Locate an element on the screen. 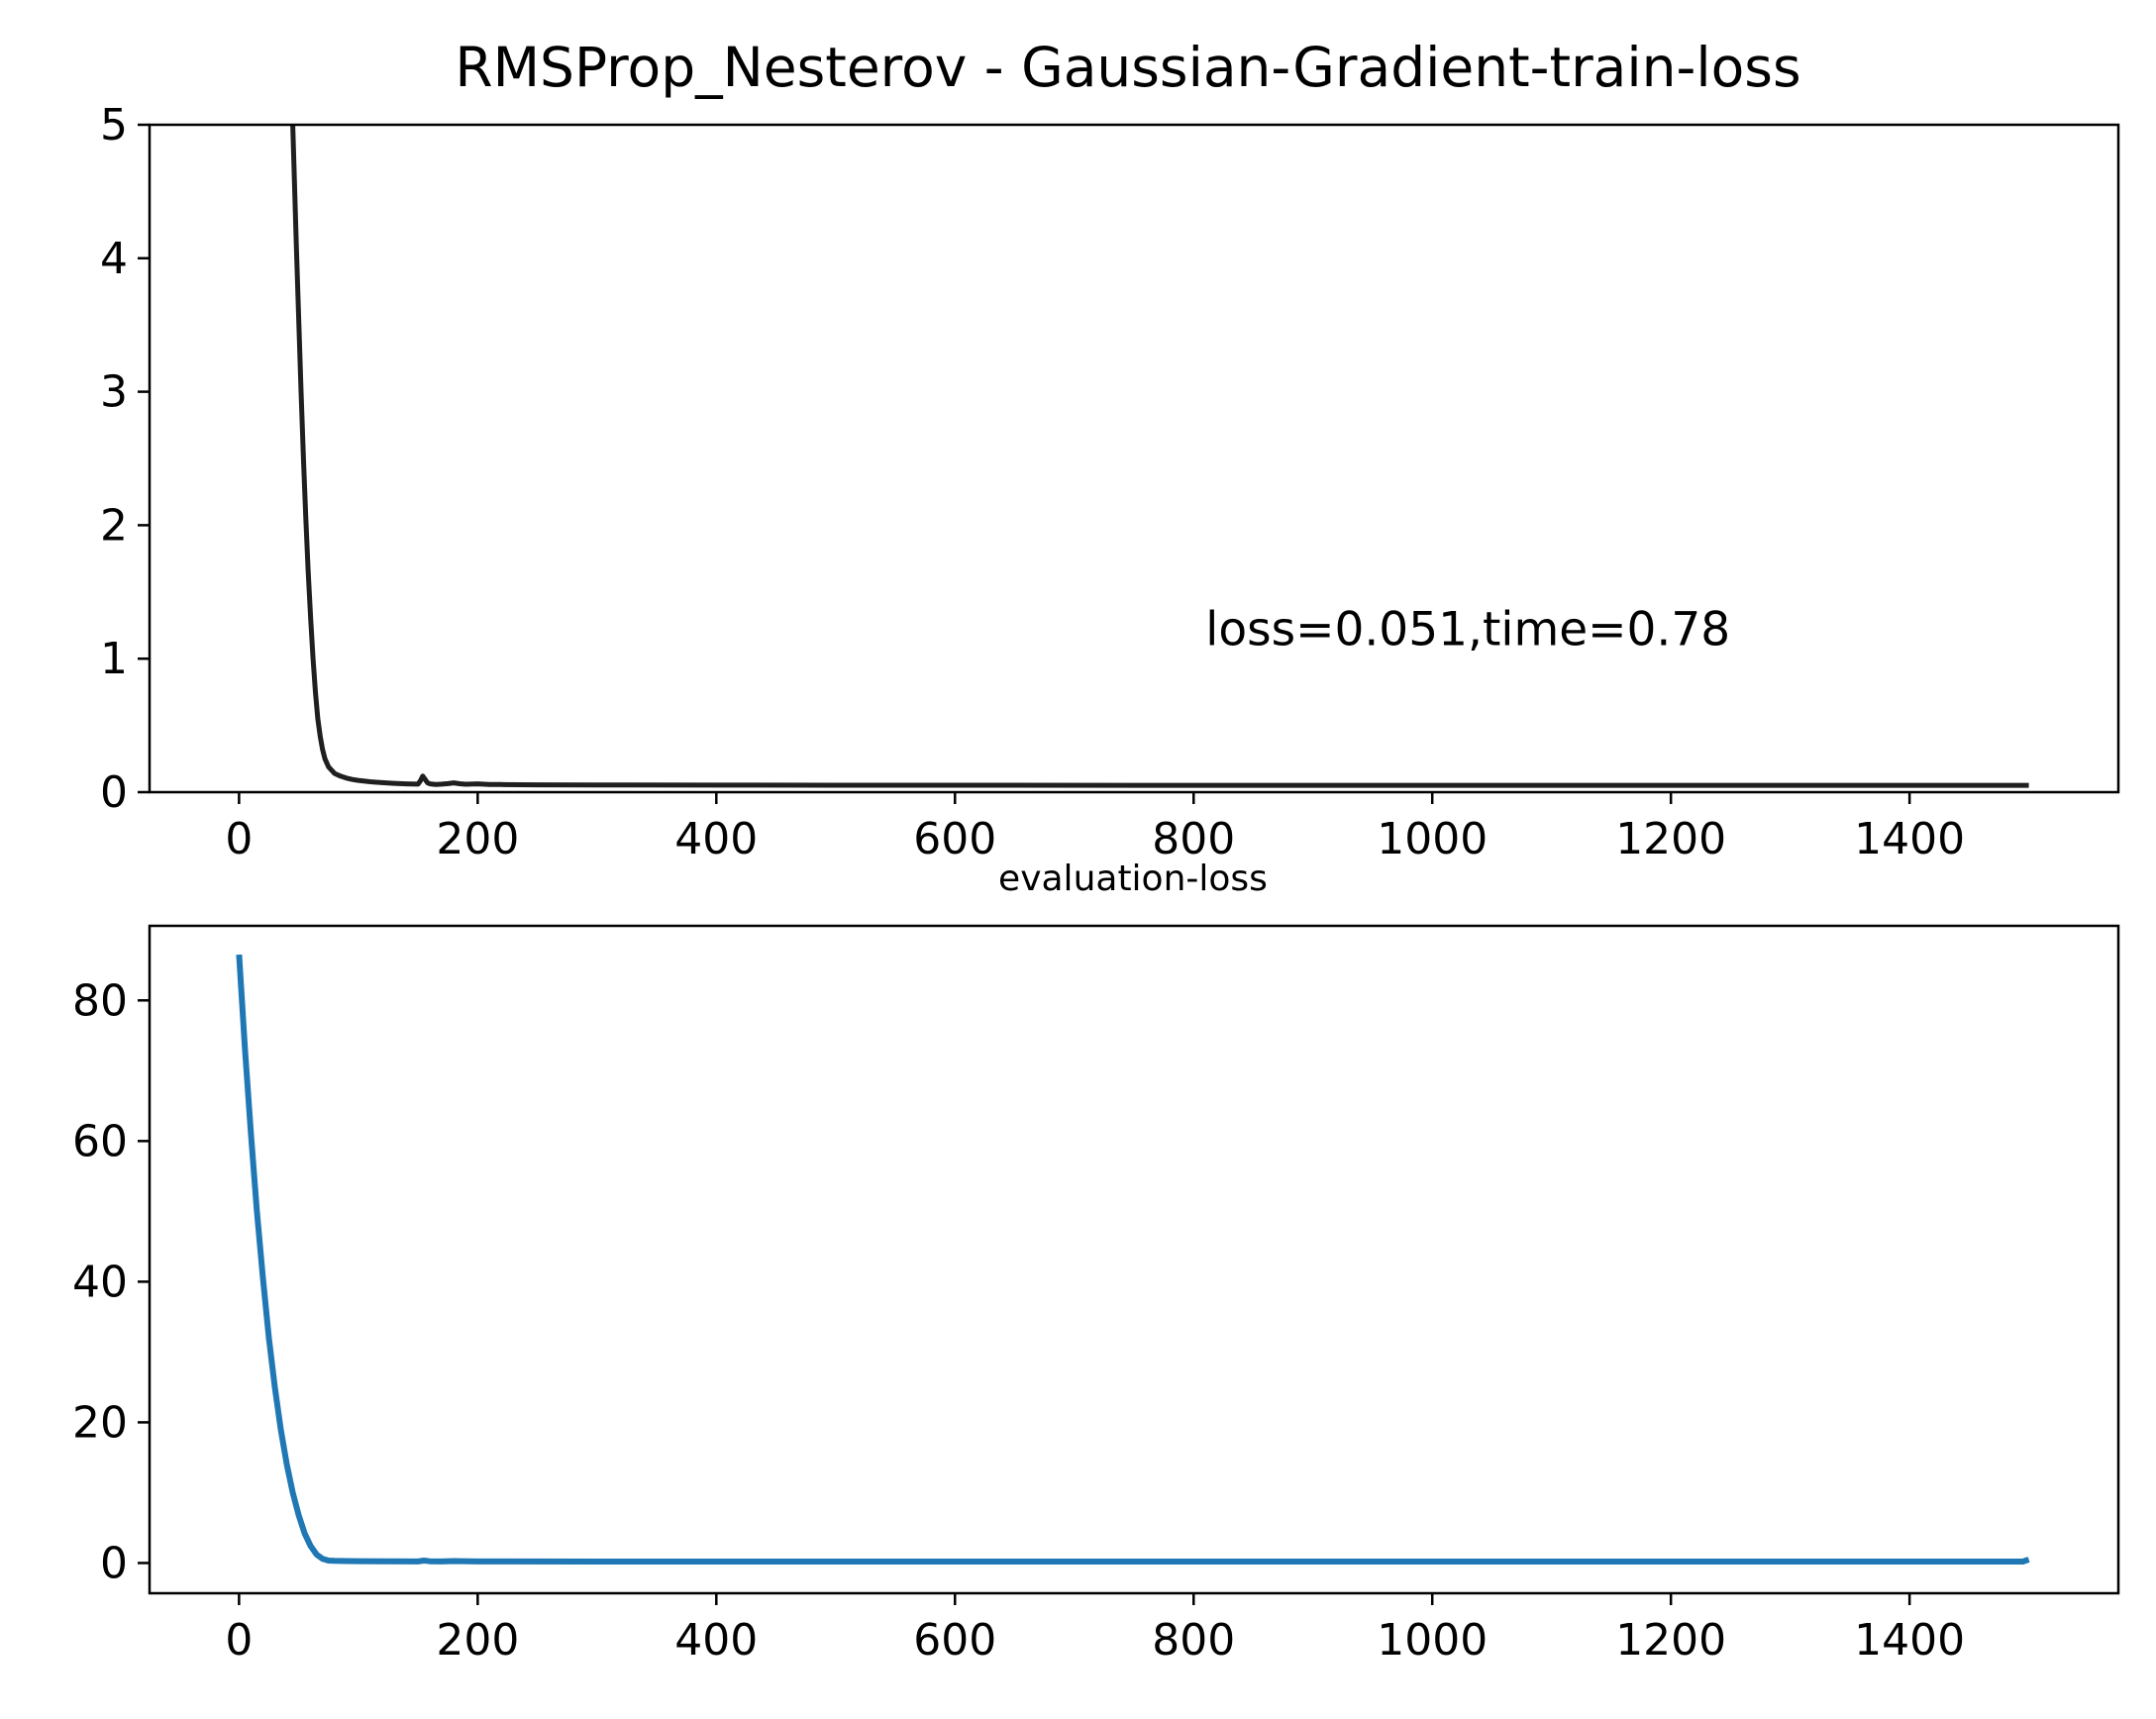  y-tick-label: 1 is located at coordinates (114, 659).